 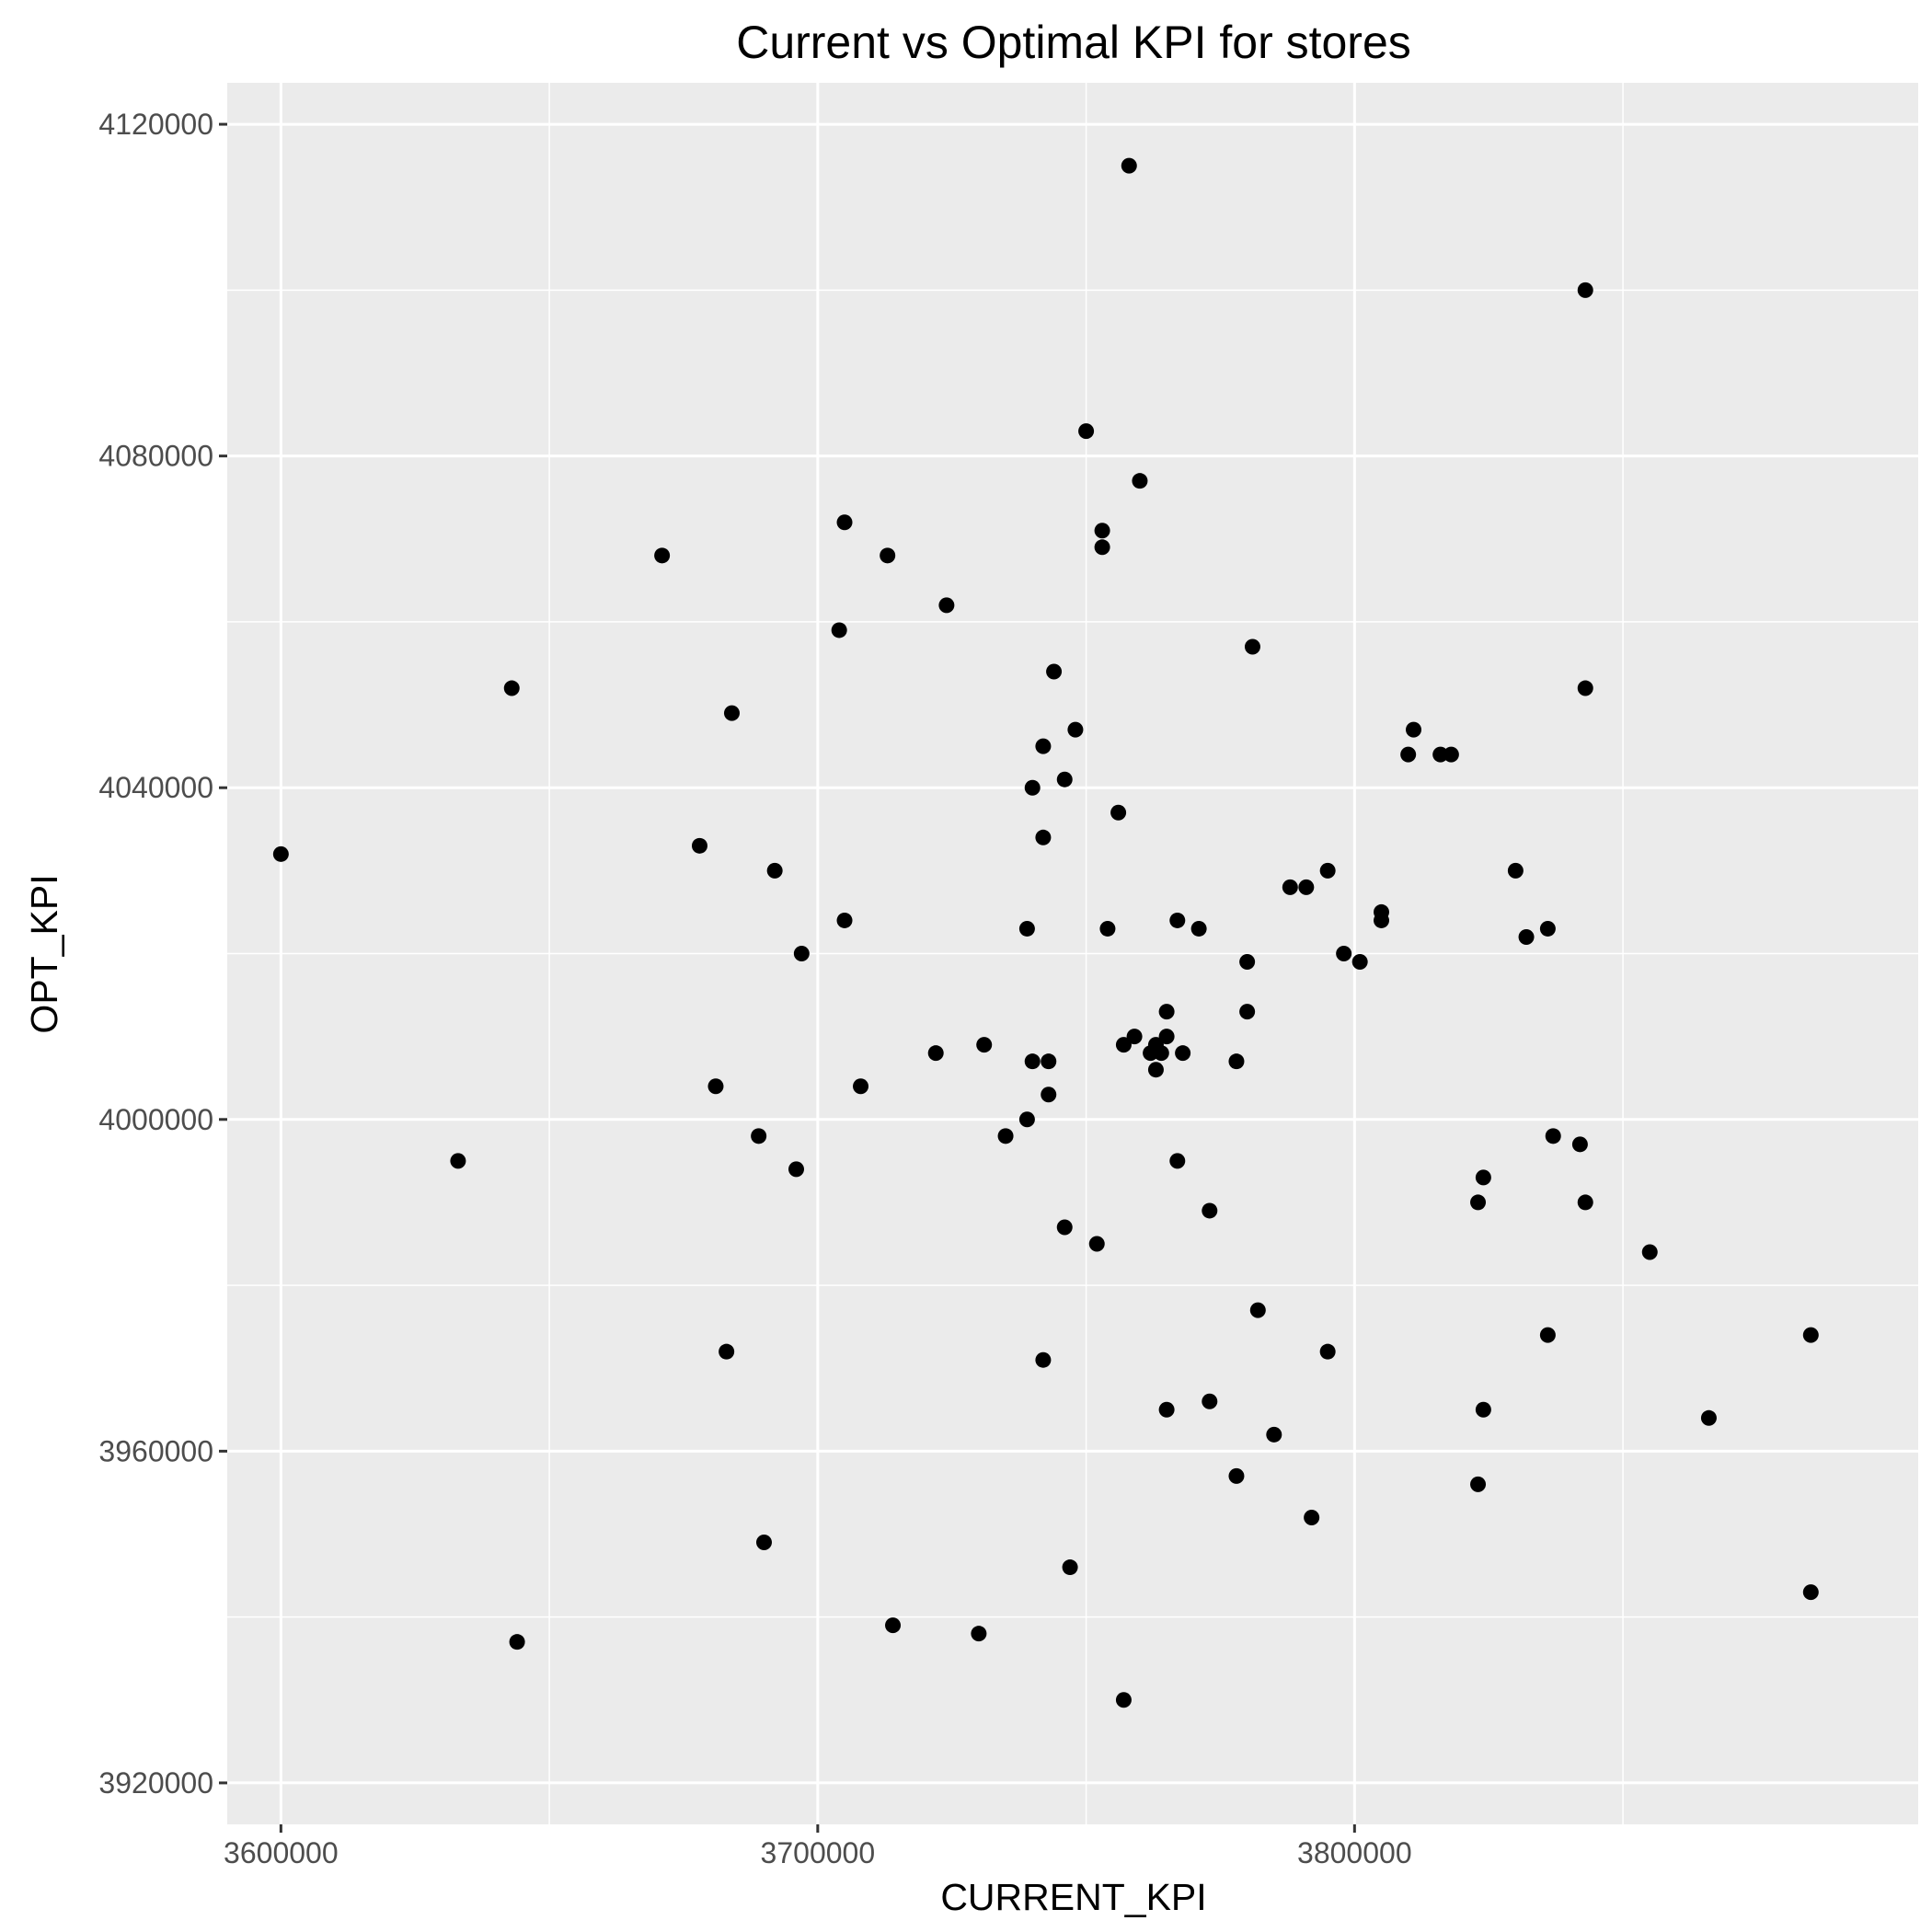 What do you see at coordinates (1073, 1897) in the screenshot?
I see `x-axis-title: CURRENT_KPI` at bounding box center [1073, 1897].